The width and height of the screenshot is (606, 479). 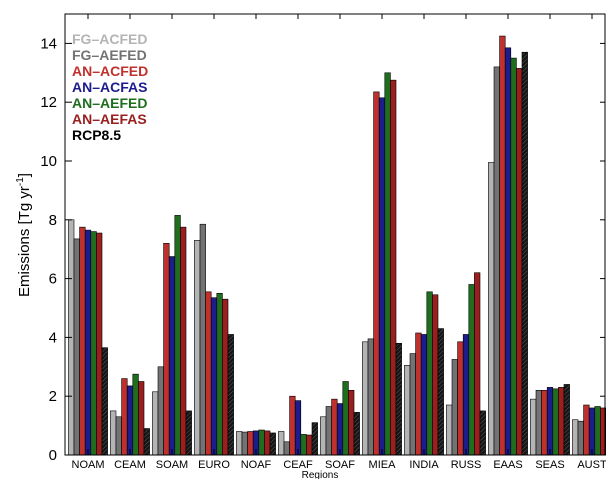 I want to click on x-category-label: EAAS, so click(x=507, y=465).